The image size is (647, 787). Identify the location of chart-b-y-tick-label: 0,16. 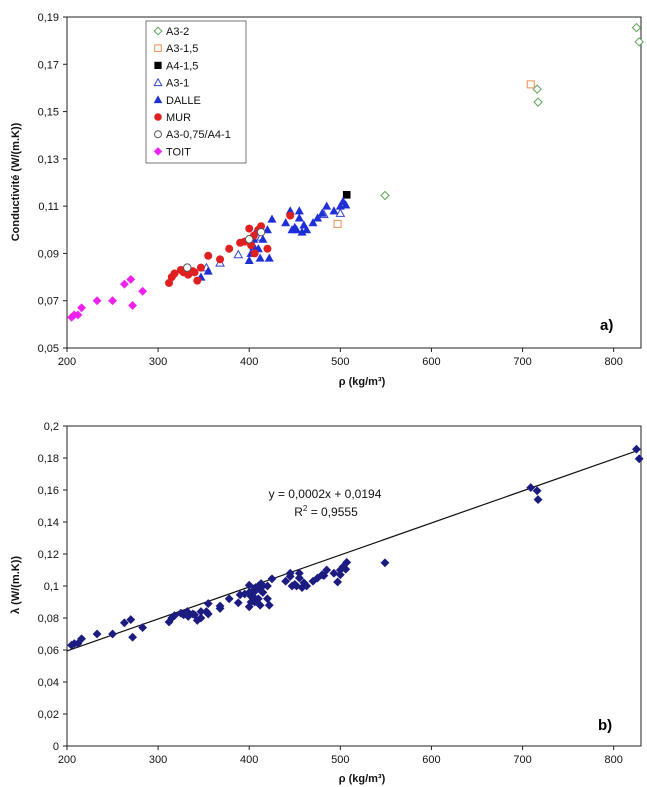
(48, 491).